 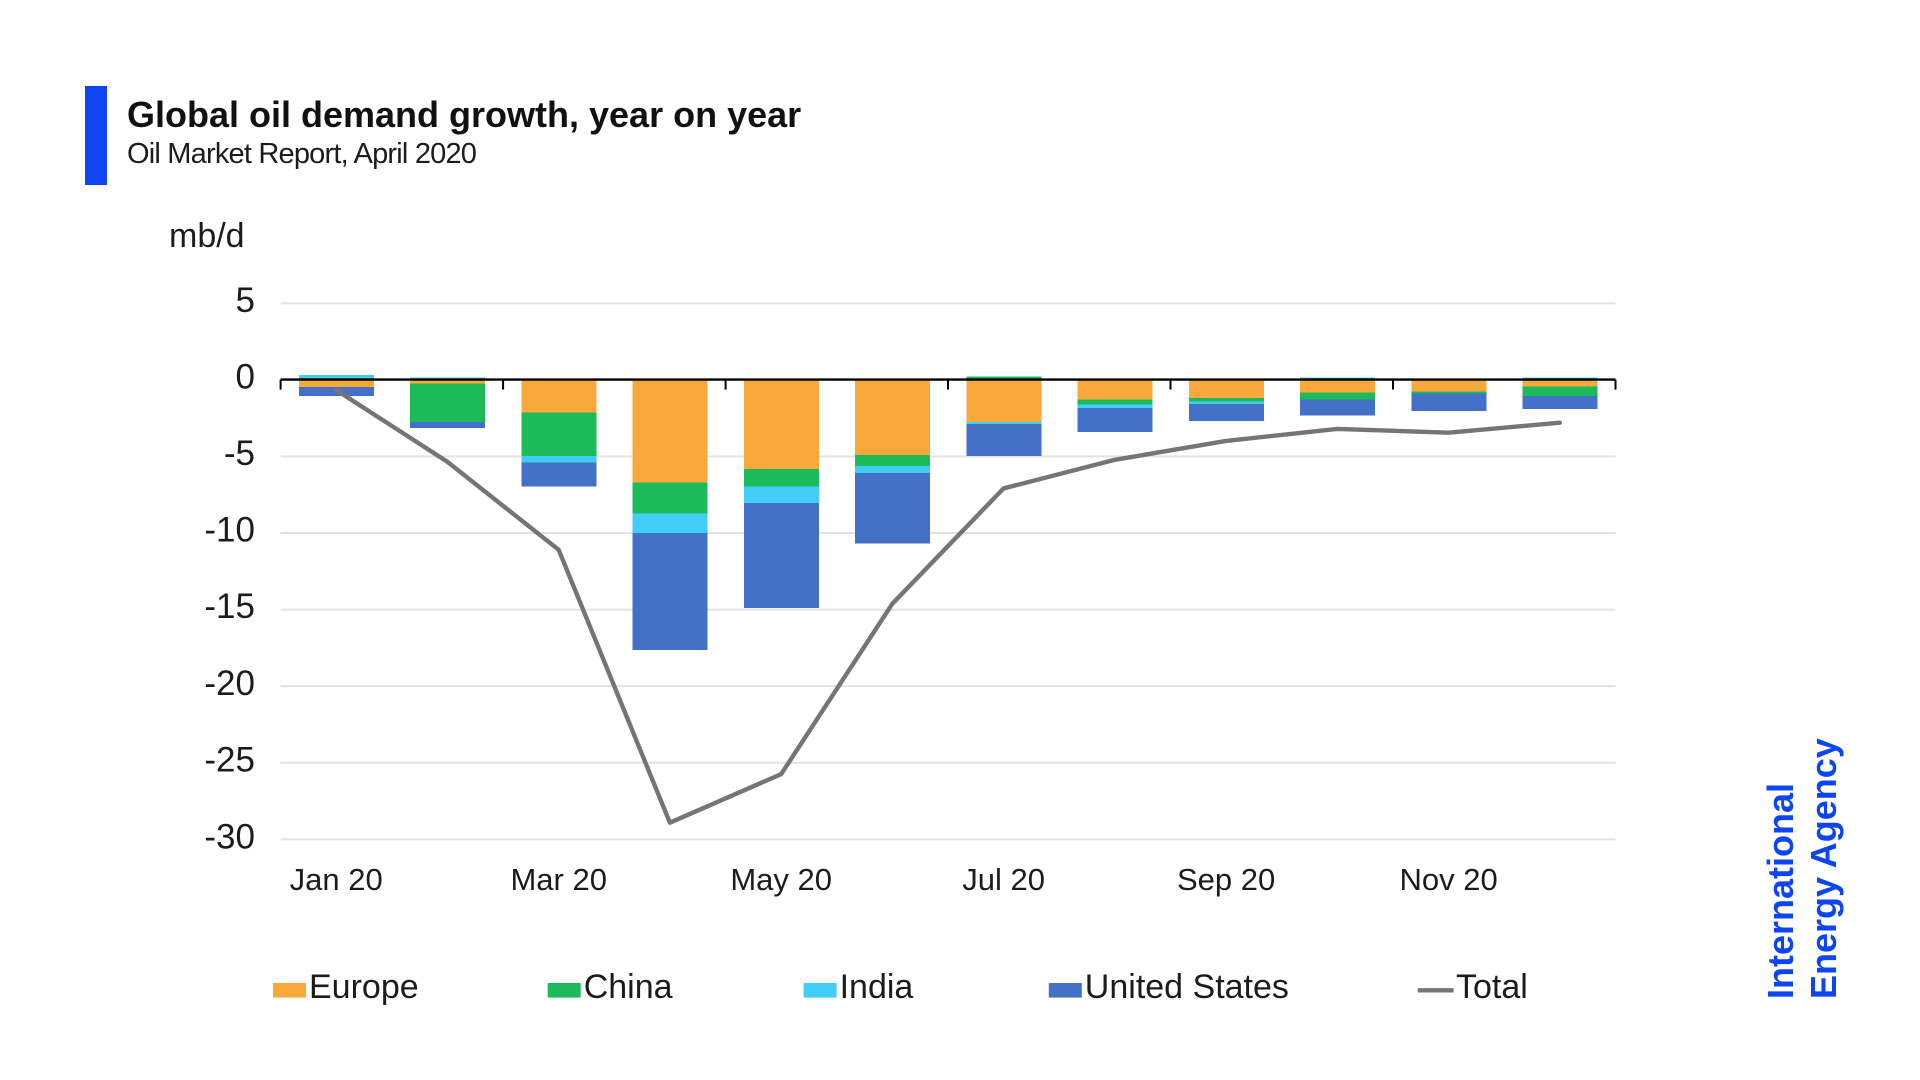 I want to click on svg-text: Total, so click(x=1492, y=987).